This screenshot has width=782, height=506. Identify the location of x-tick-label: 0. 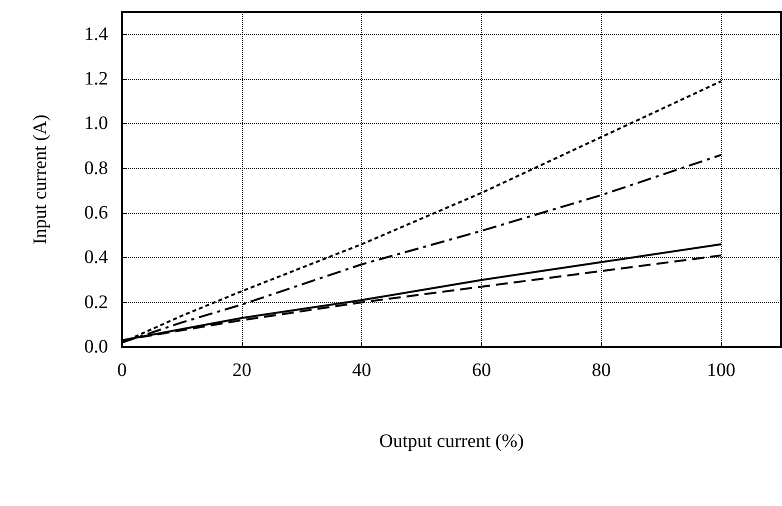
(122, 370).